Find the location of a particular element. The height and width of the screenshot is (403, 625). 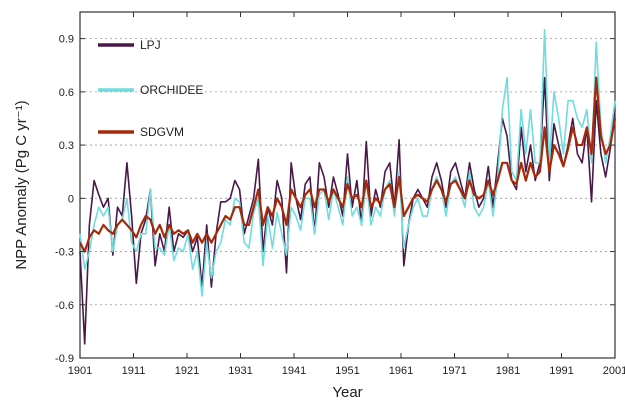

y-tick-label: -0.6 is located at coordinates (64, 306).